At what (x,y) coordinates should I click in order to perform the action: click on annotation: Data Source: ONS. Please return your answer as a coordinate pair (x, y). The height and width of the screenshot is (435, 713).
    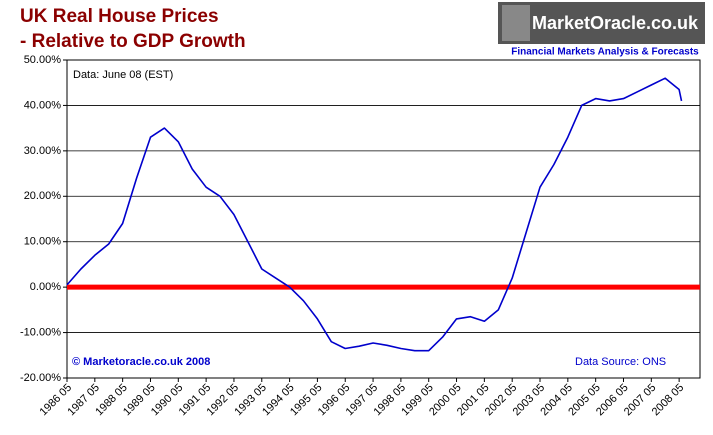
    Looking at the image, I should click on (620, 362).